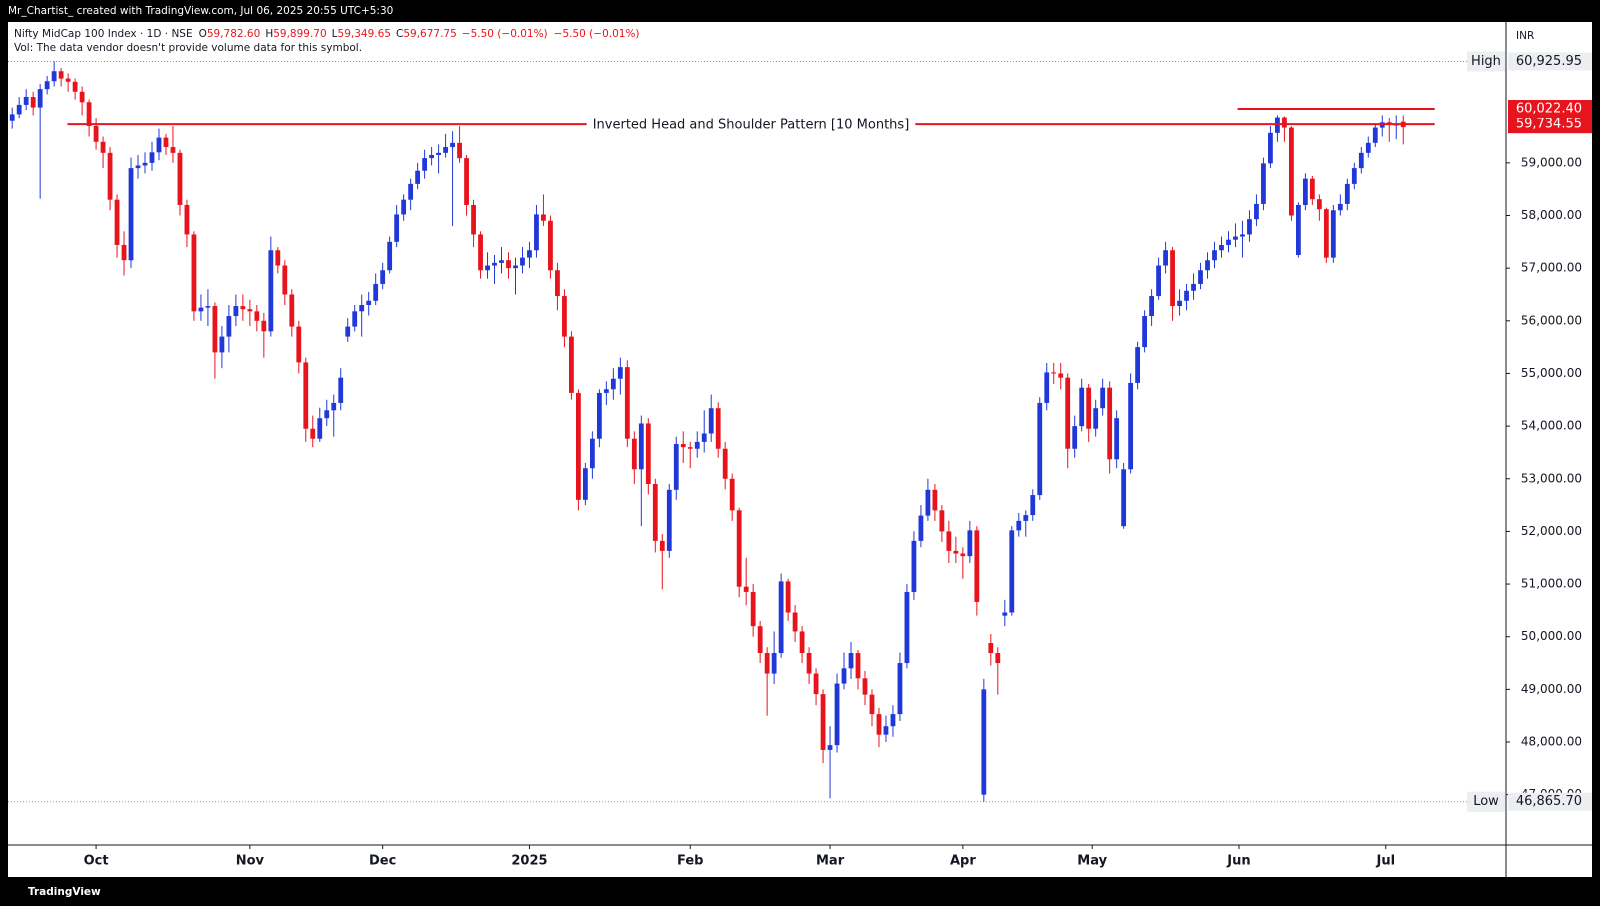 The width and height of the screenshot is (1600, 906). Describe the element at coordinates (1092, 861) in the screenshot. I see `x-tick-label: May` at that location.